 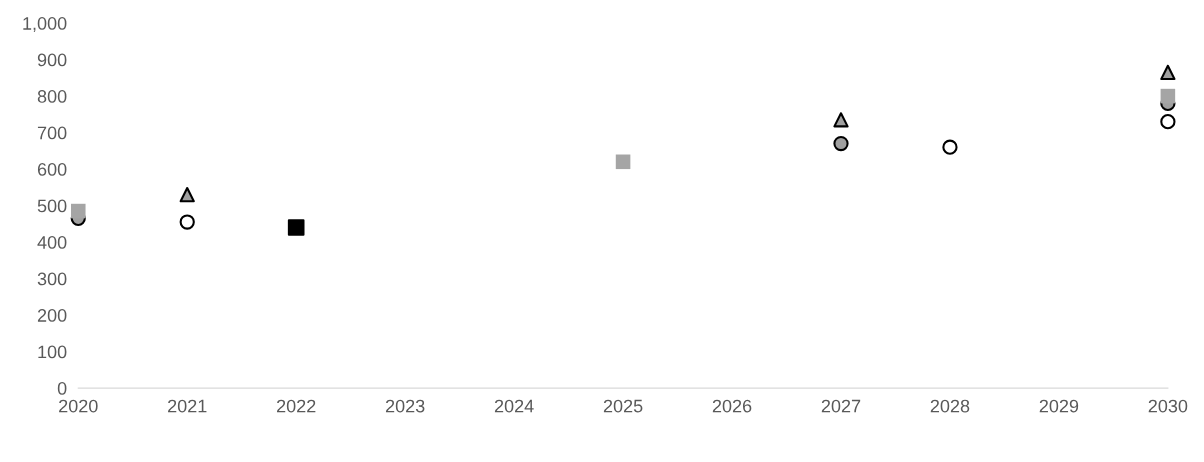 I want to click on y-tick-label: 500, so click(x=52, y=206).